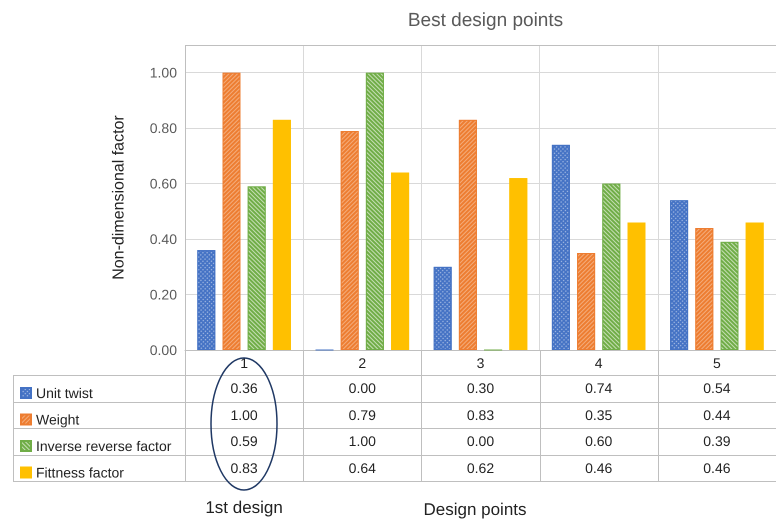  I want to click on data-label: 0.59, so click(244, 441).